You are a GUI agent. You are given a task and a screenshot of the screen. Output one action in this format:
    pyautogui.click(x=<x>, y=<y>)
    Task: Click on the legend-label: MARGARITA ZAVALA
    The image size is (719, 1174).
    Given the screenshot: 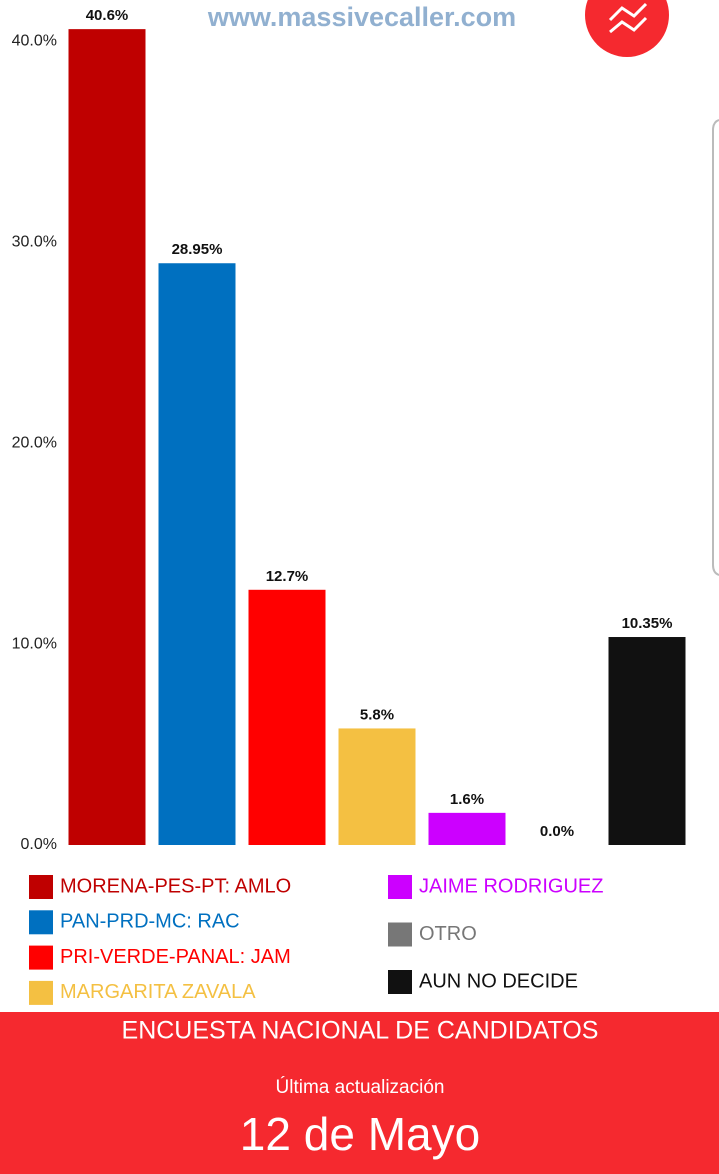 What is the action you would take?
    pyautogui.click(x=158, y=992)
    